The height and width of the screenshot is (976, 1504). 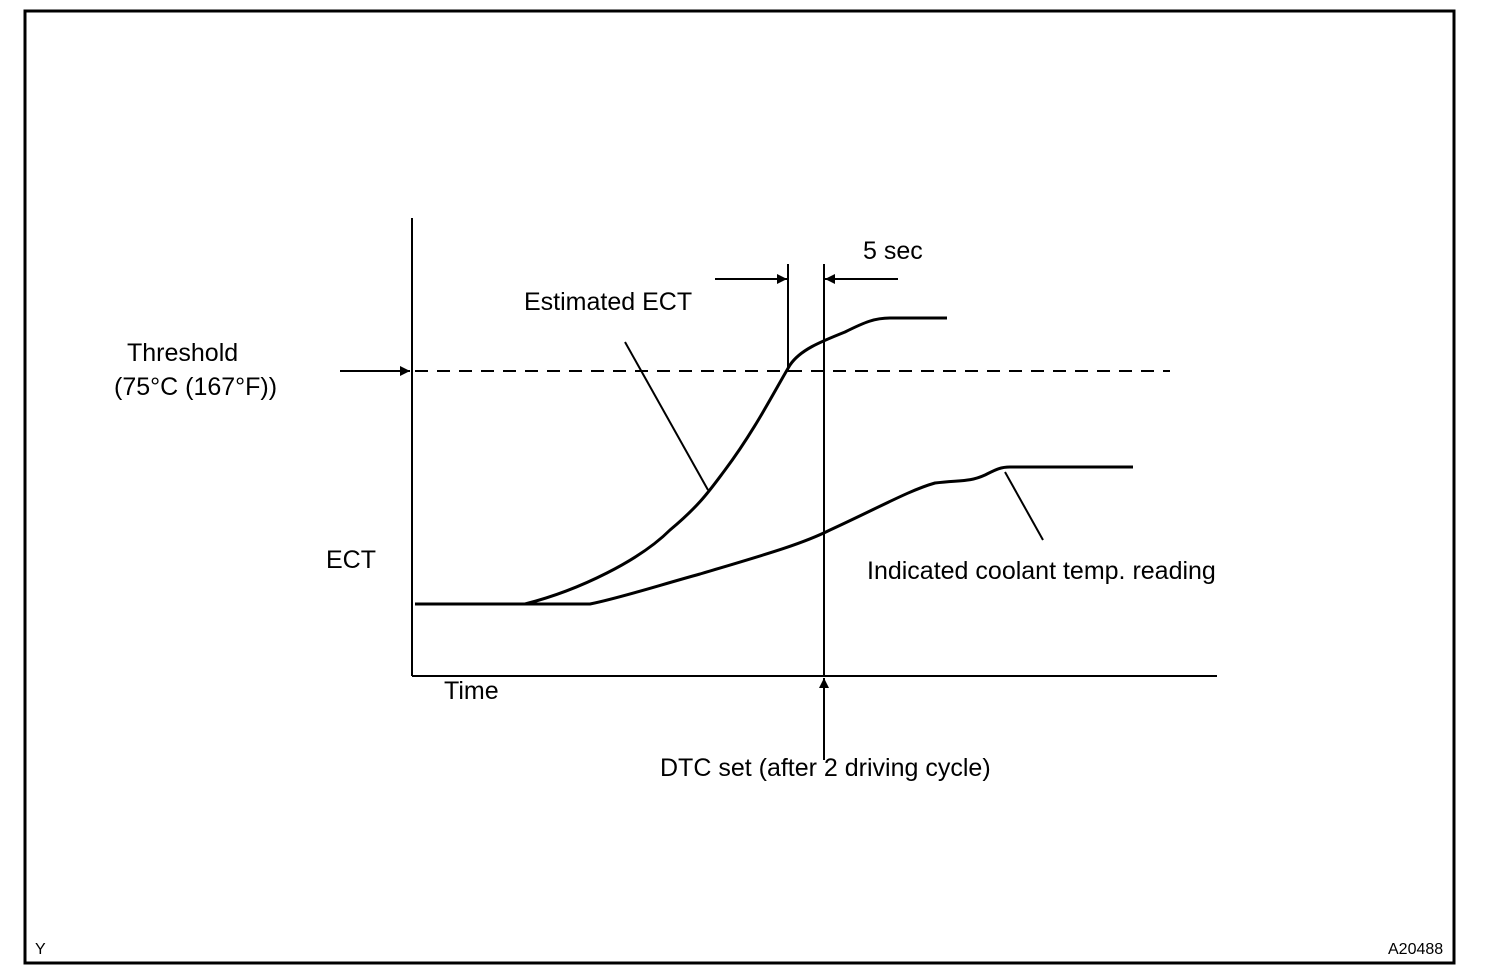 What do you see at coordinates (825, 768) in the screenshot?
I see `dtc-label: DTC set (after 2 driving cycle)` at bounding box center [825, 768].